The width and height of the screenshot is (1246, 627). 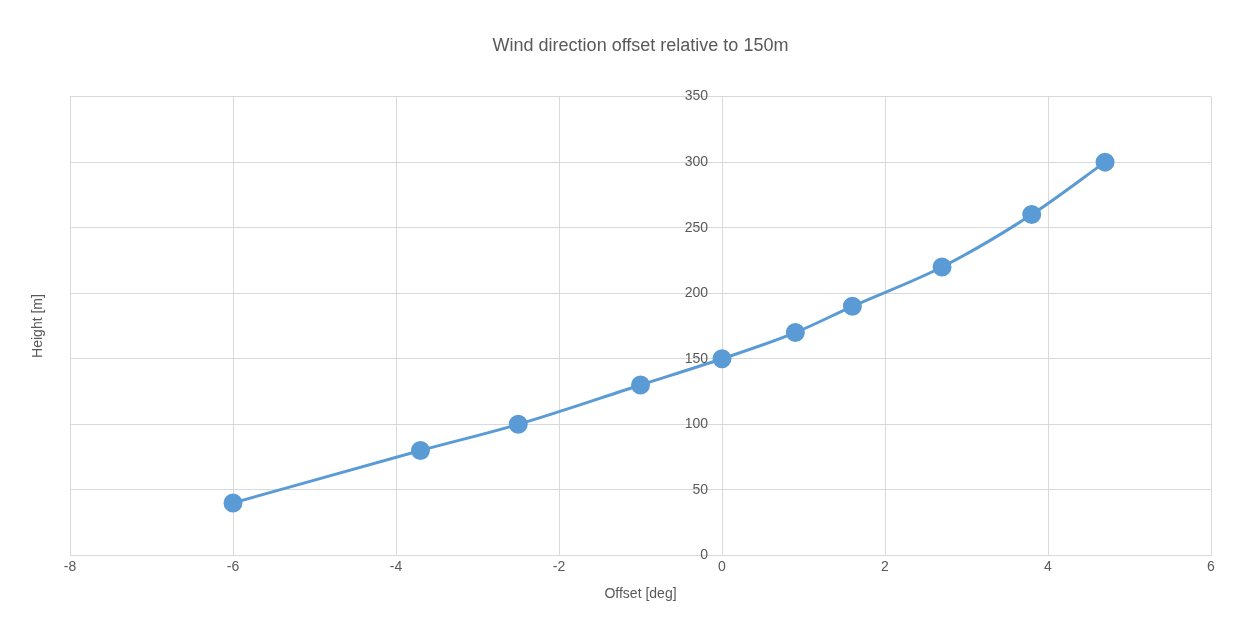 What do you see at coordinates (36, 326) in the screenshot?
I see `y-axis-title: Height [m]` at bounding box center [36, 326].